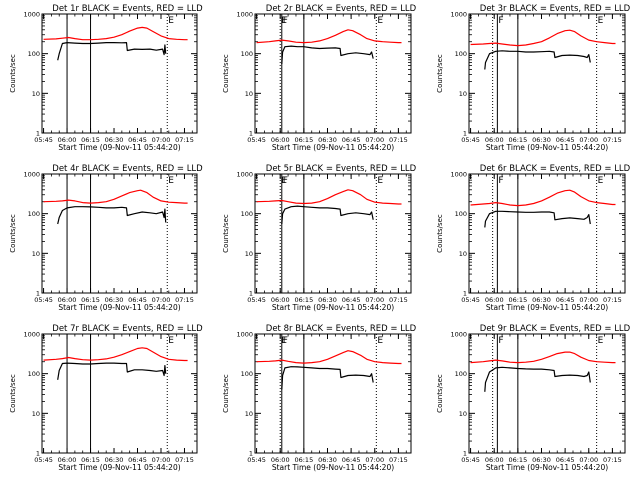 The width and height of the screenshot is (640, 480). What do you see at coordinates (555, 329) in the screenshot?
I see `chart-title: Det 9r BLACK = Events, RED = LLD` at bounding box center [555, 329].